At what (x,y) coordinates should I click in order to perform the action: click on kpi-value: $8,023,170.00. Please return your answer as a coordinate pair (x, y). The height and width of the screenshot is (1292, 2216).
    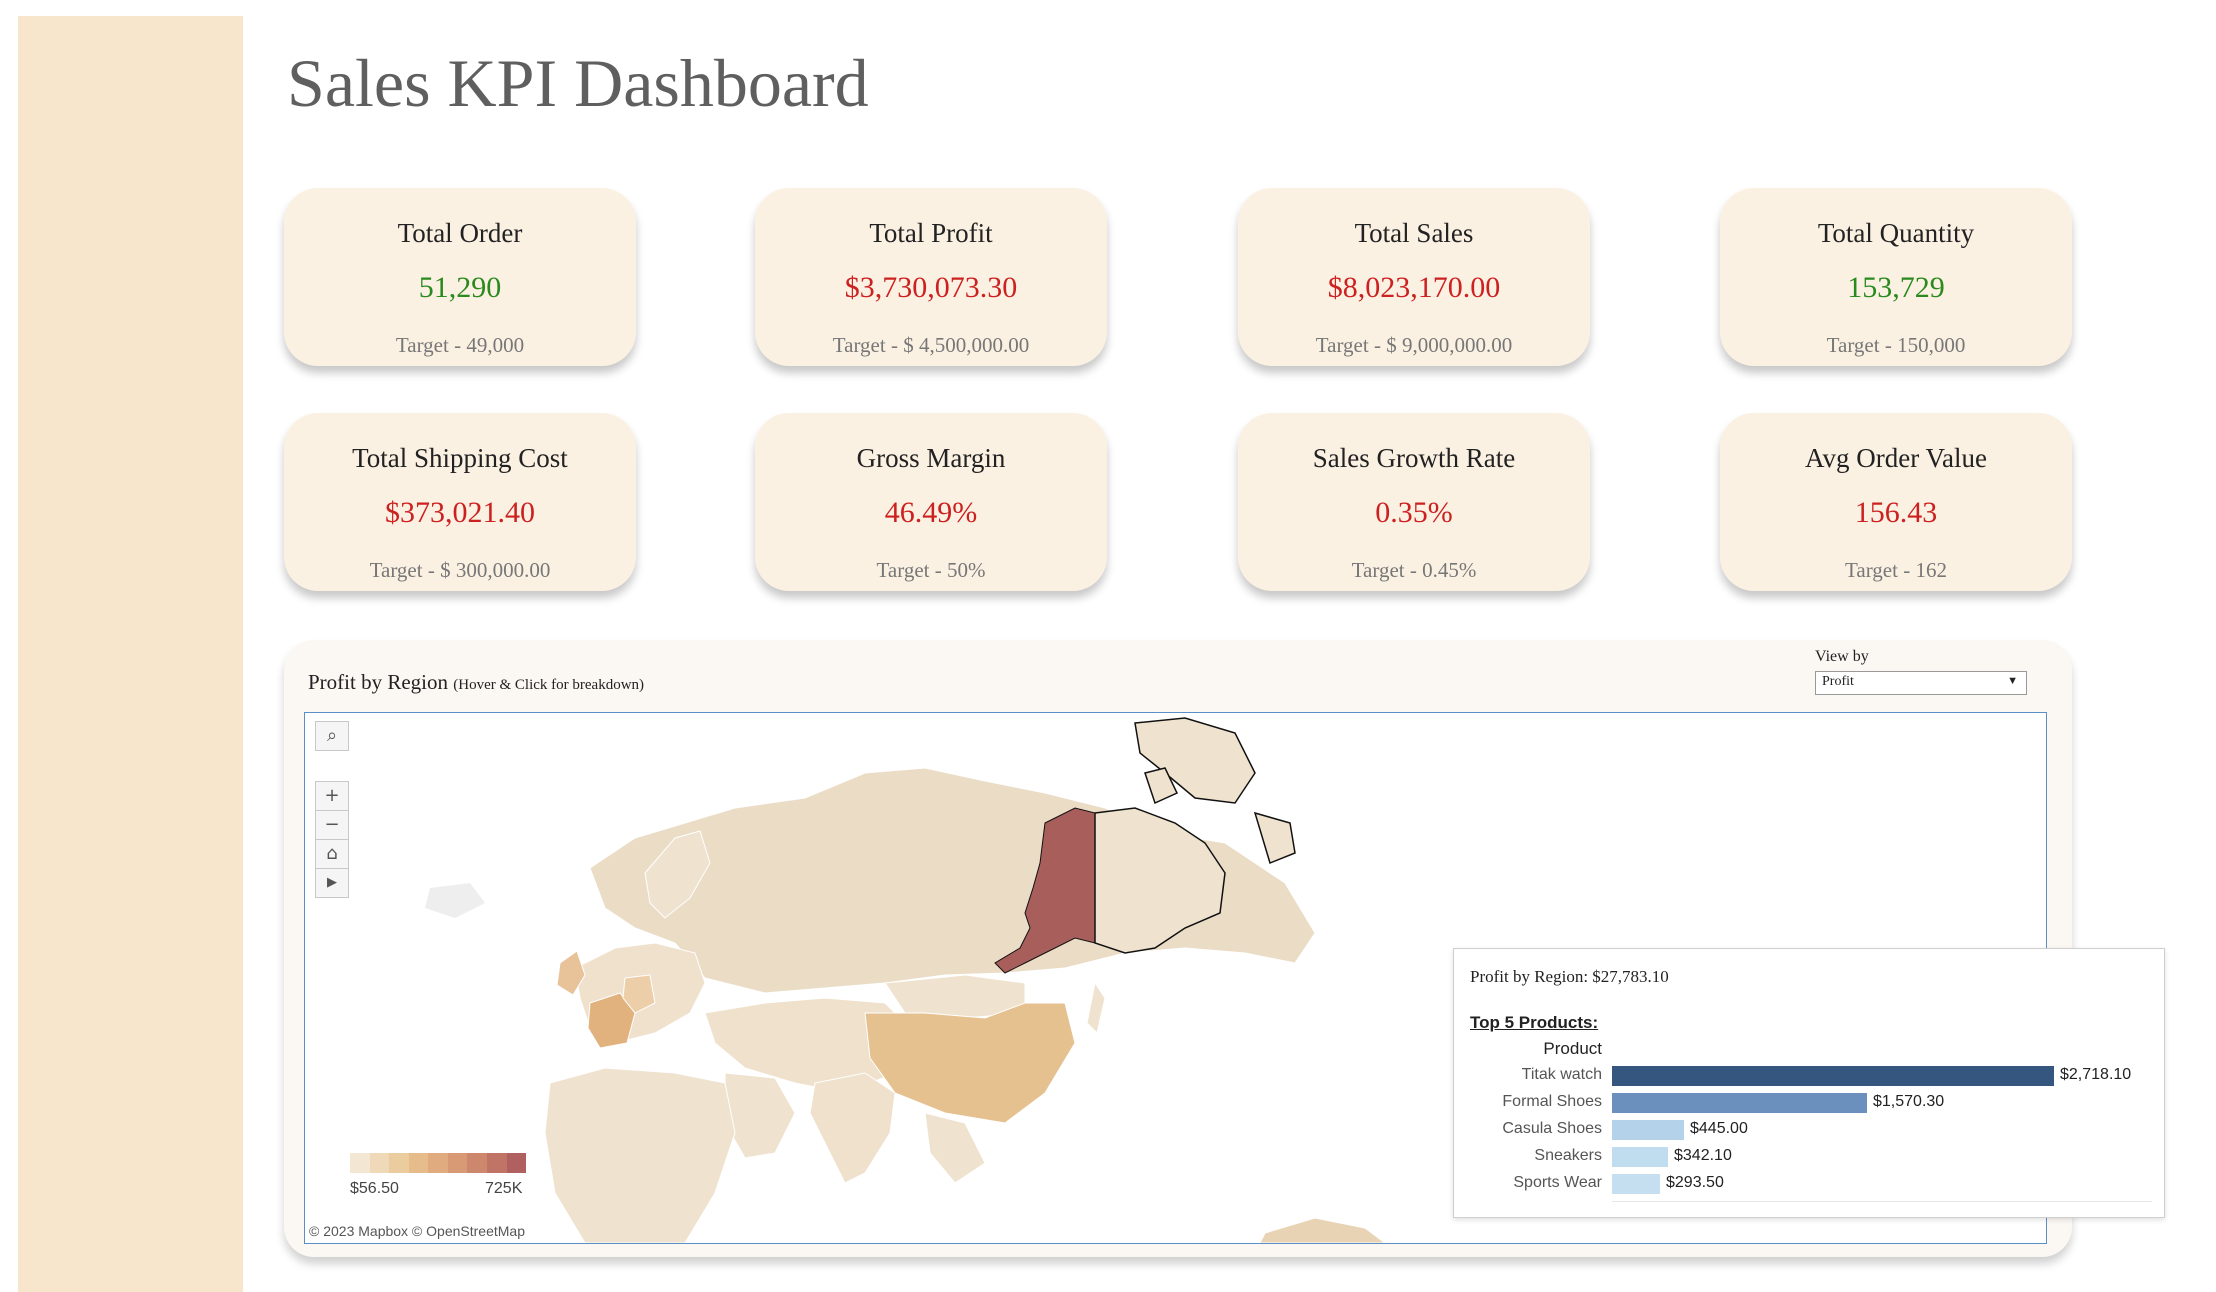
    Looking at the image, I should click on (1414, 287).